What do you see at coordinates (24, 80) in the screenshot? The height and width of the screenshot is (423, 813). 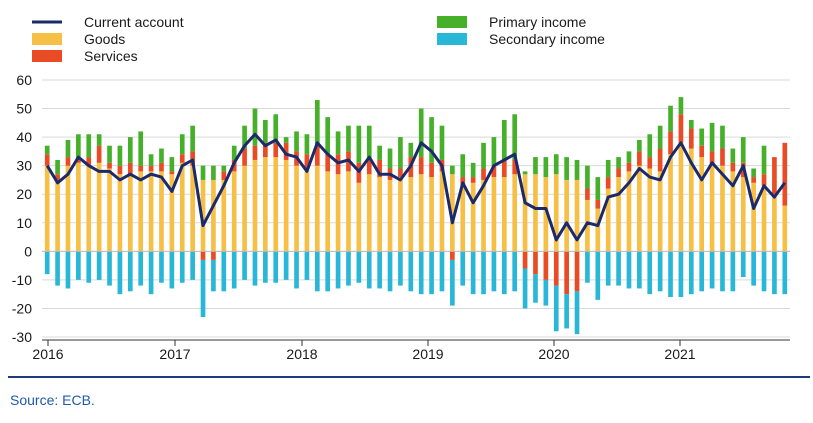 I see `y-tick-label: 60` at bounding box center [24, 80].